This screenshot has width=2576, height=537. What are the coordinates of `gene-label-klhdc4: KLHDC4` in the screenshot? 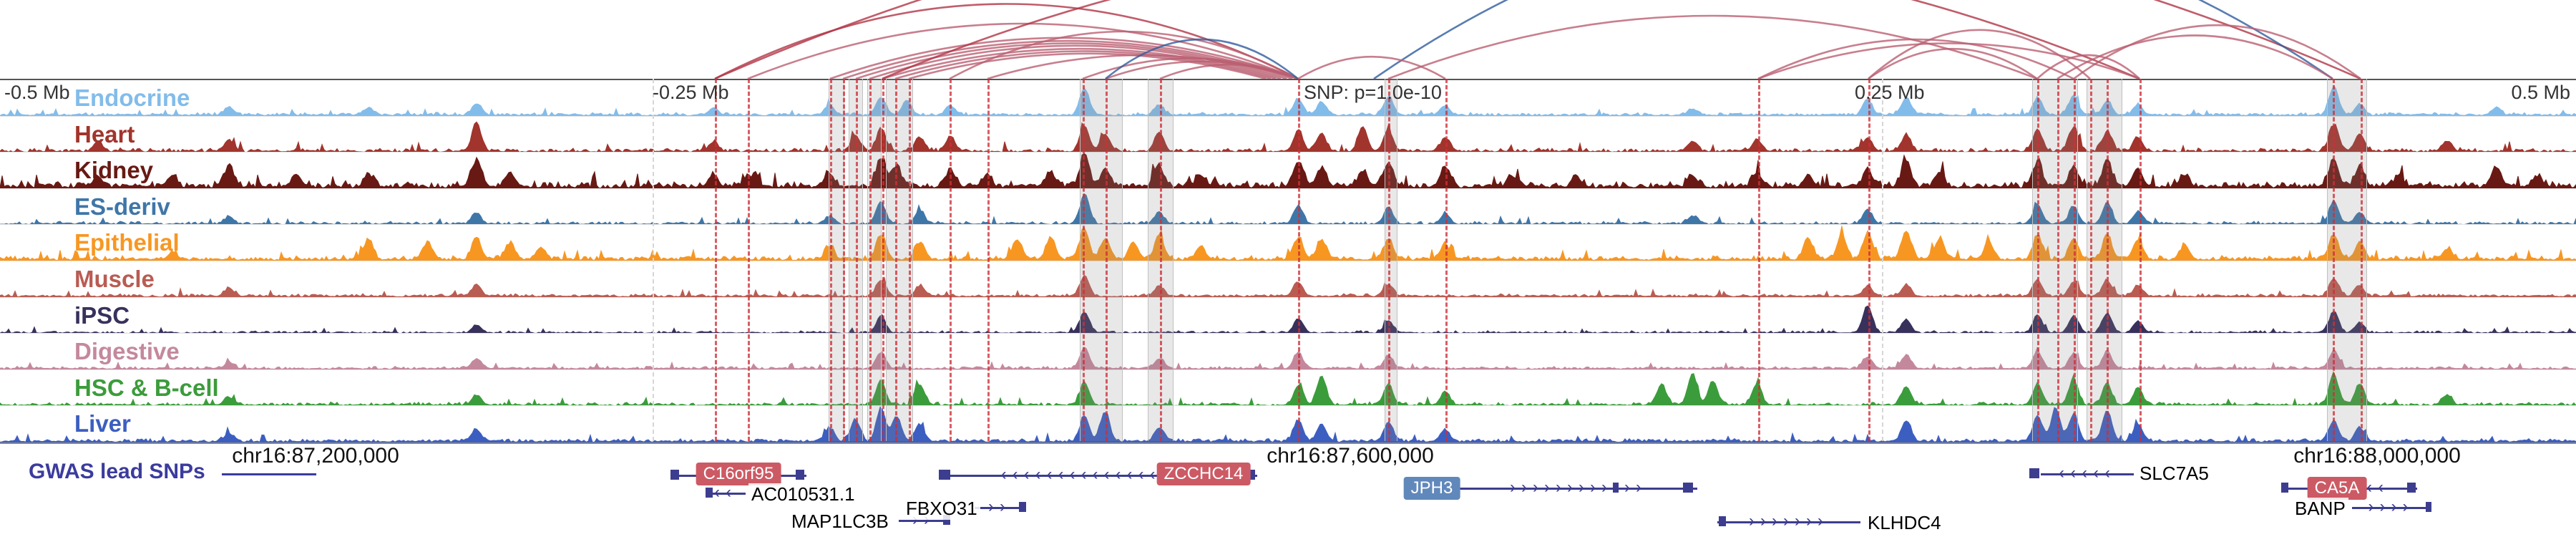 It's located at (1904, 523).